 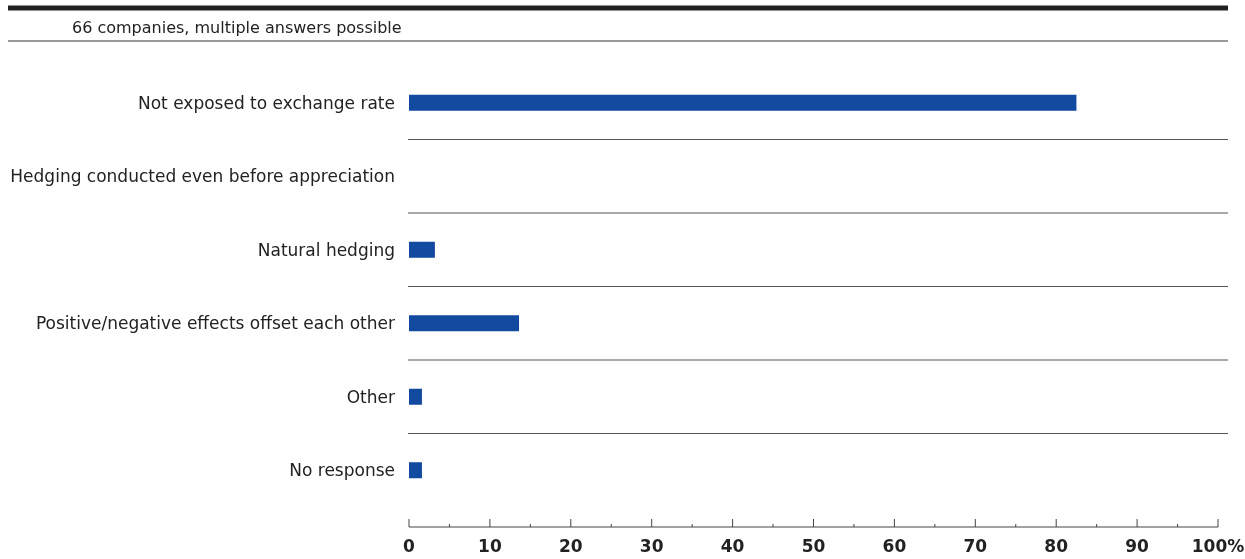 I want to click on x-tick-label: 70, so click(x=975, y=546).